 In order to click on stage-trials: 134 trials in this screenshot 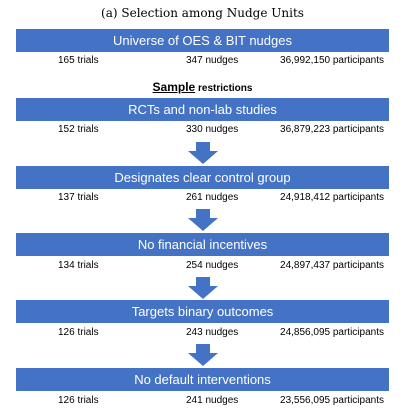, I will do `click(78, 265)`.